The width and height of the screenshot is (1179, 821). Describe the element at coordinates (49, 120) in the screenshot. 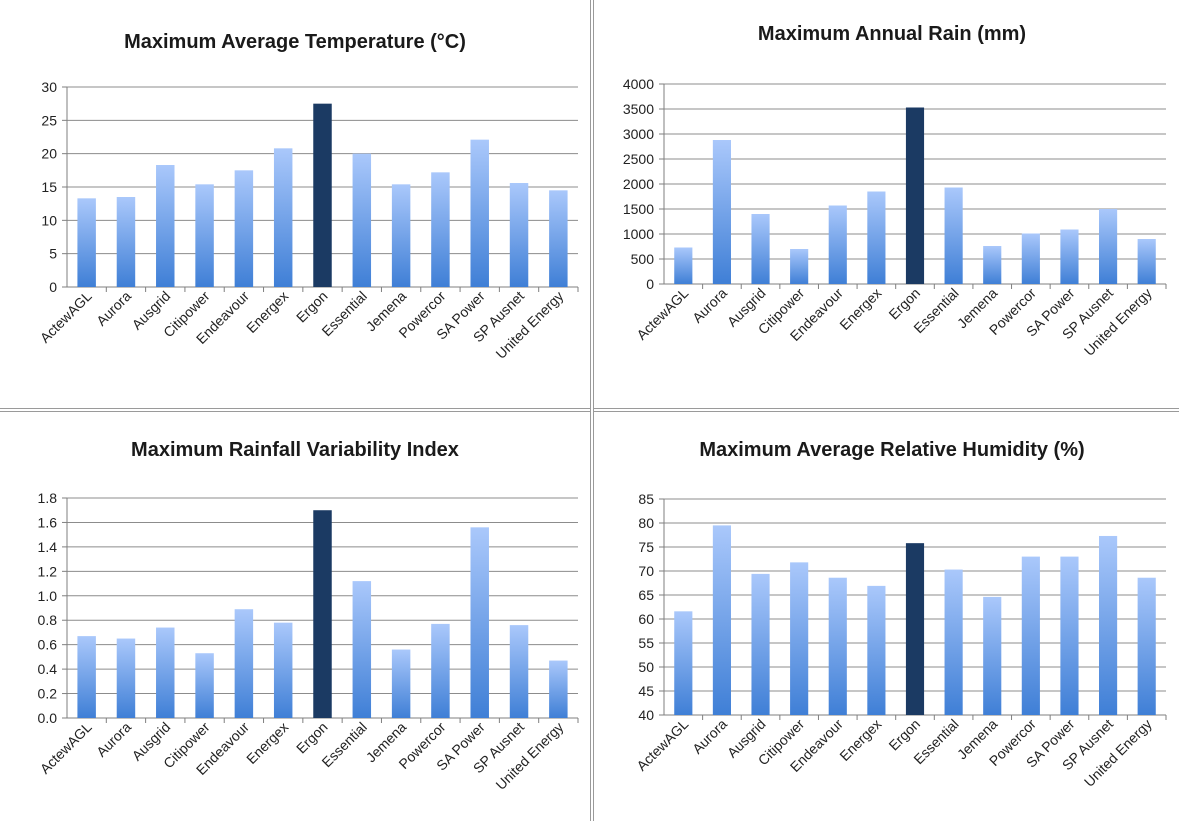

I see `y-tick-label: 25` at that location.